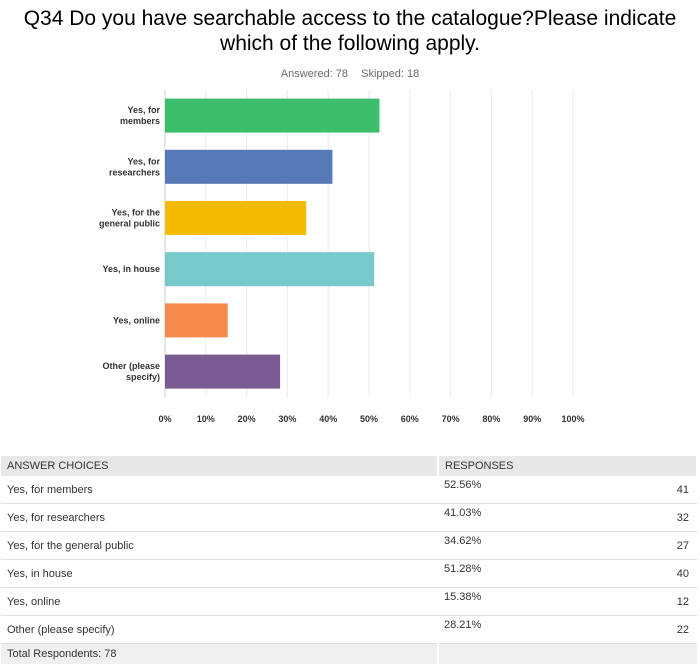 The height and width of the screenshot is (664, 700). I want to click on row-count: 41, so click(648, 490).